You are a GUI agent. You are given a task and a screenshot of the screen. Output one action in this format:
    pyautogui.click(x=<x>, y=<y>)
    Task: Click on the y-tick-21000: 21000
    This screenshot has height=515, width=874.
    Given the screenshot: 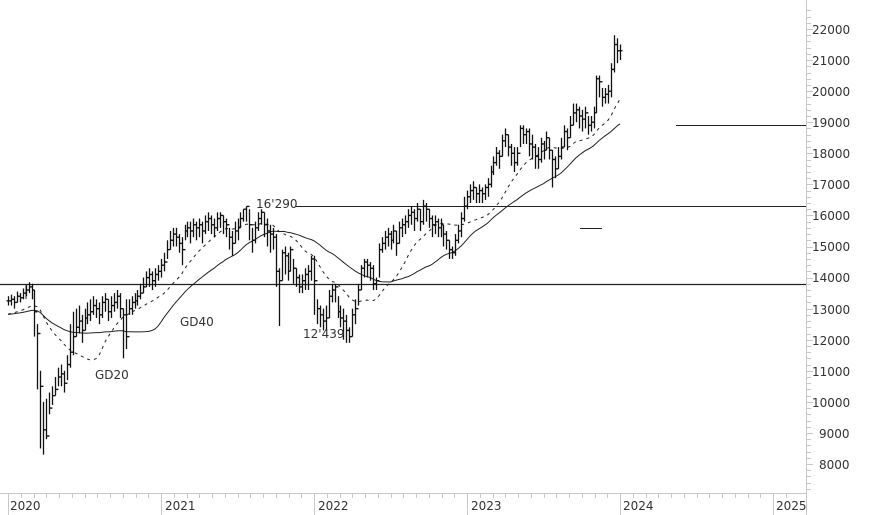 What is the action you would take?
    pyautogui.click(x=831, y=61)
    